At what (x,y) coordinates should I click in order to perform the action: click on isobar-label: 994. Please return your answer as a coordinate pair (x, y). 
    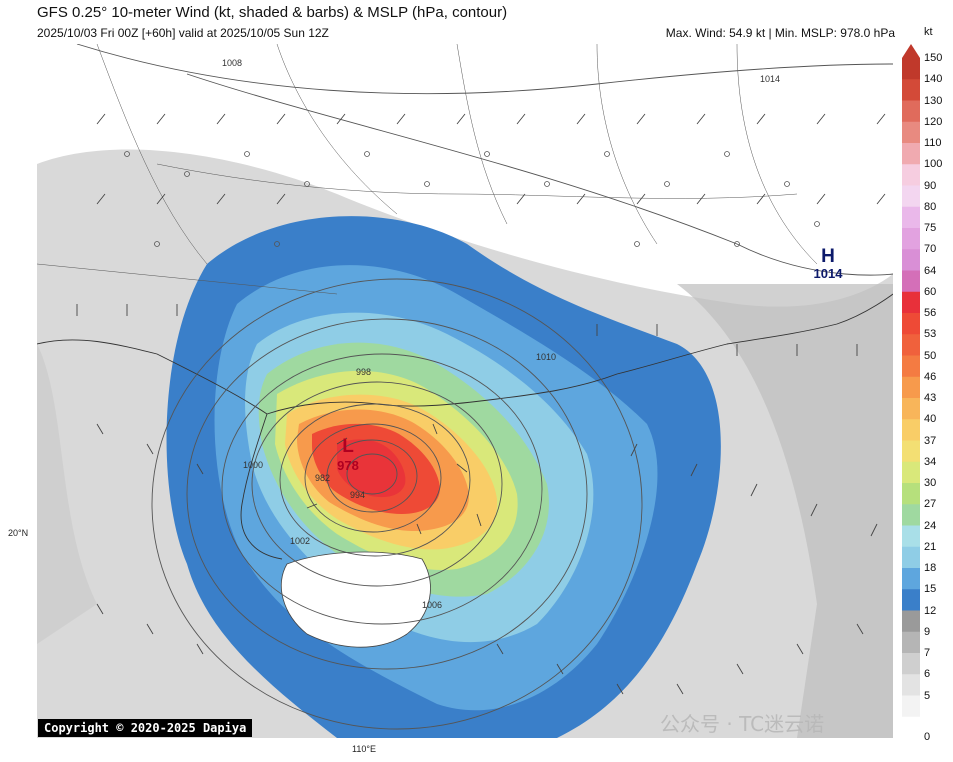
    Looking at the image, I should click on (358, 495).